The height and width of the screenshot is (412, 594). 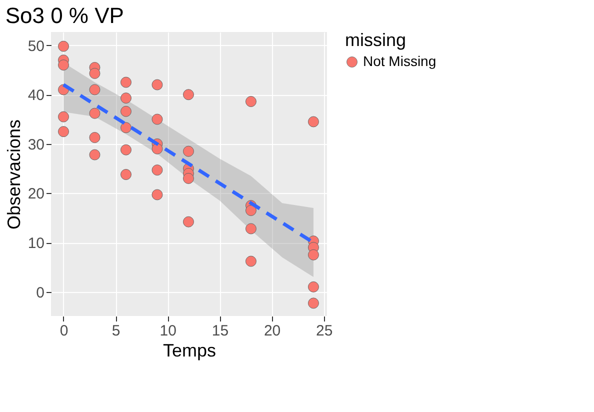 What do you see at coordinates (36, 46) in the screenshot?
I see `y-tick-label: 50` at bounding box center [36, 46].